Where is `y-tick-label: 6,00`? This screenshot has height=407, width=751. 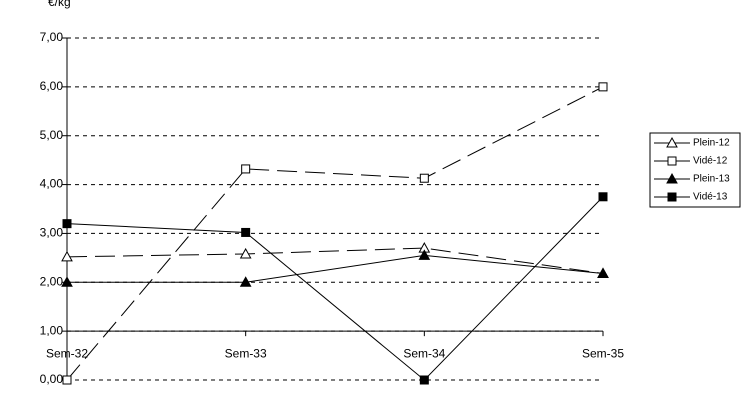 y-tick-label: 6,00 is located at coordinates (52, 86).